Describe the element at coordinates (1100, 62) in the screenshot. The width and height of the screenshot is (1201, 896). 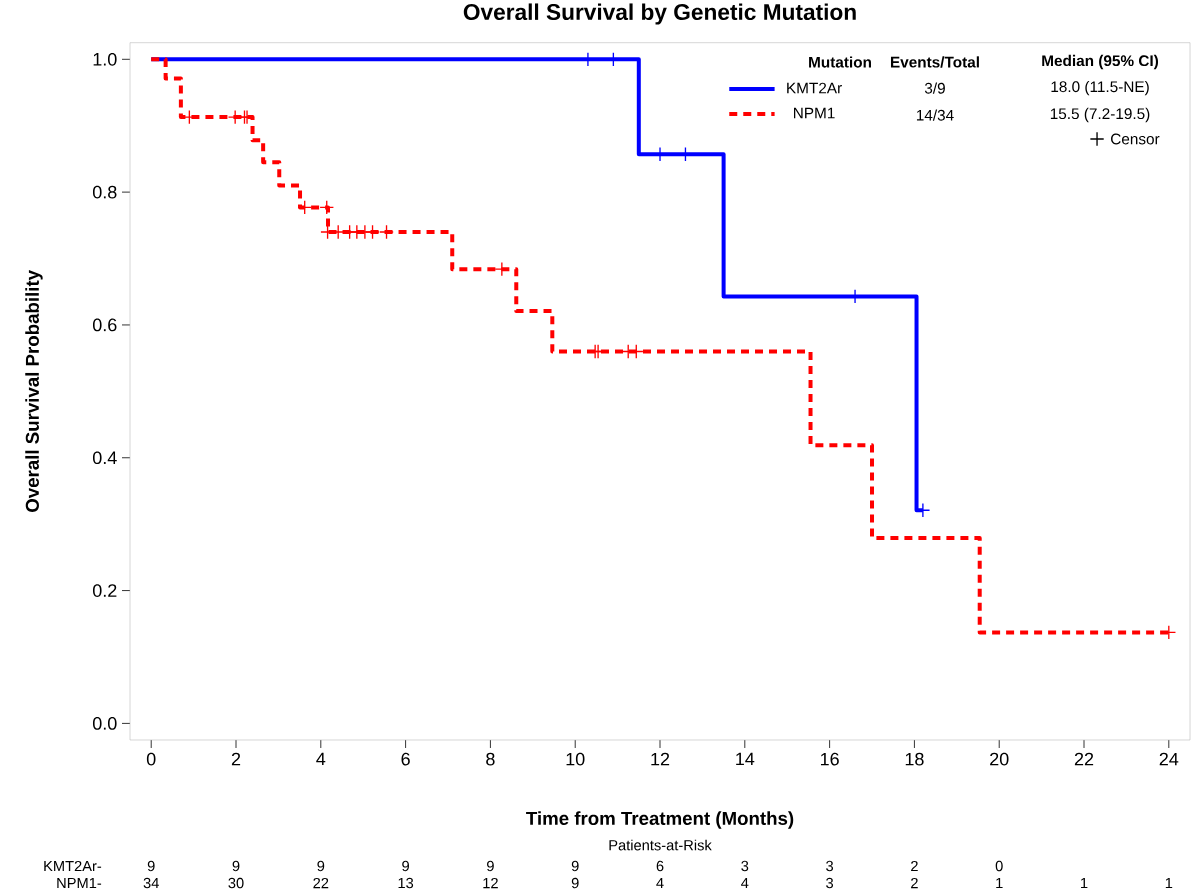
I see `annotation: Median (95% CI)` at that location.